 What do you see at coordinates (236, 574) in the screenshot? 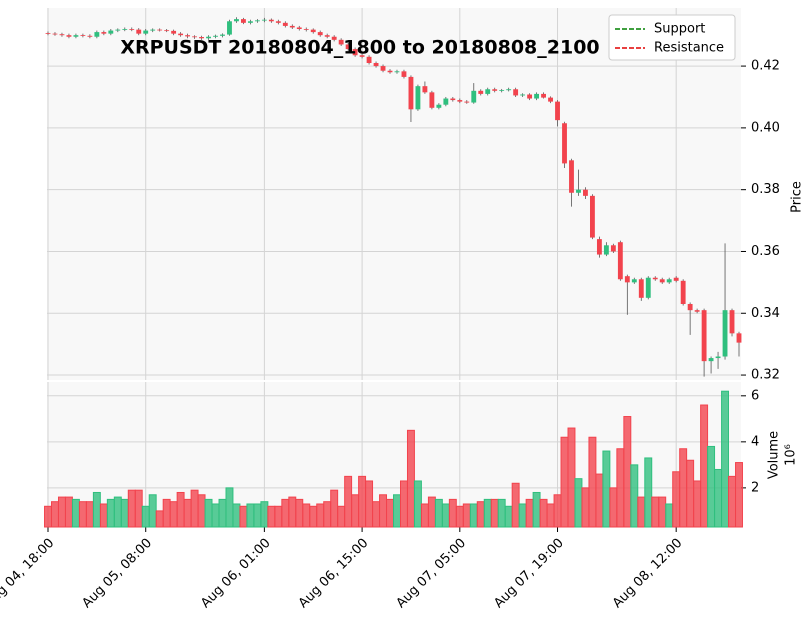
I see `x-tick-label: Aug 06, 01:00` at bounding box center [236, 574].